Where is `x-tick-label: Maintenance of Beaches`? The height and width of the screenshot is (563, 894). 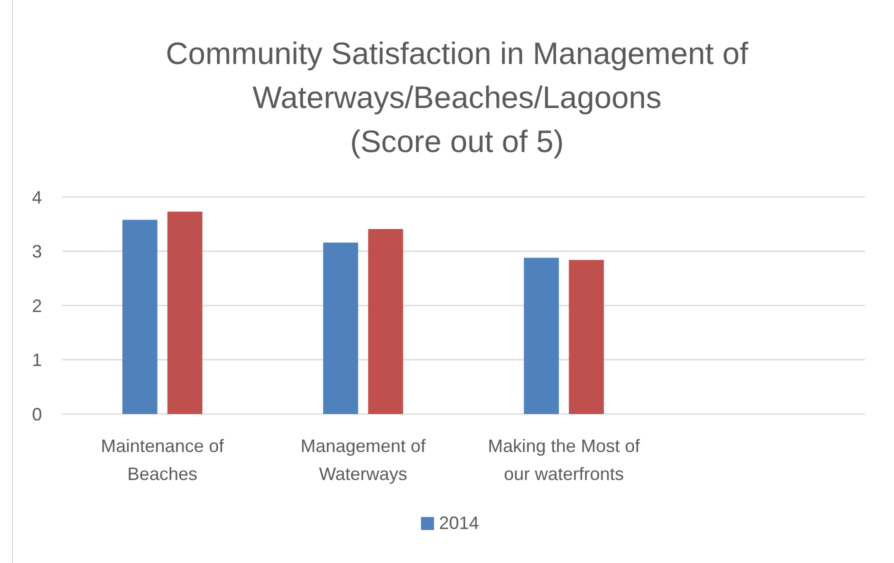
x-tick-label: Maintenance of Beaches is located at coordinates (162, 460).